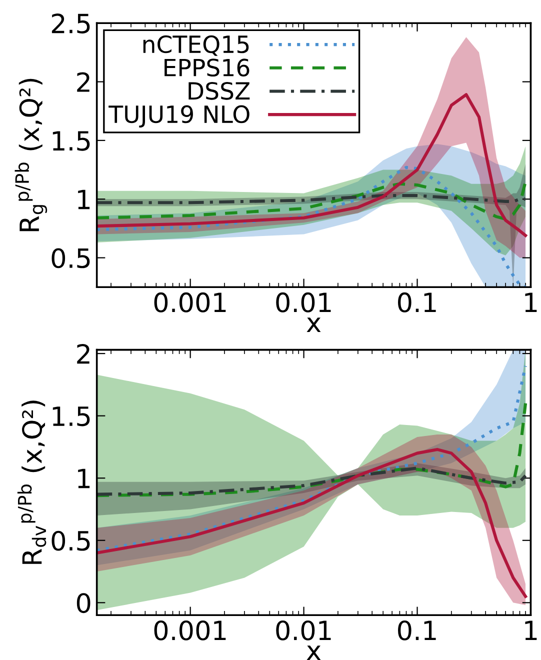 This screenshot has width=541, height=660. What do you see at coordinates (179, 116) in the screenshot?
I see `legend-label: TUJU19 NLO` at bounding box center [179, 116].